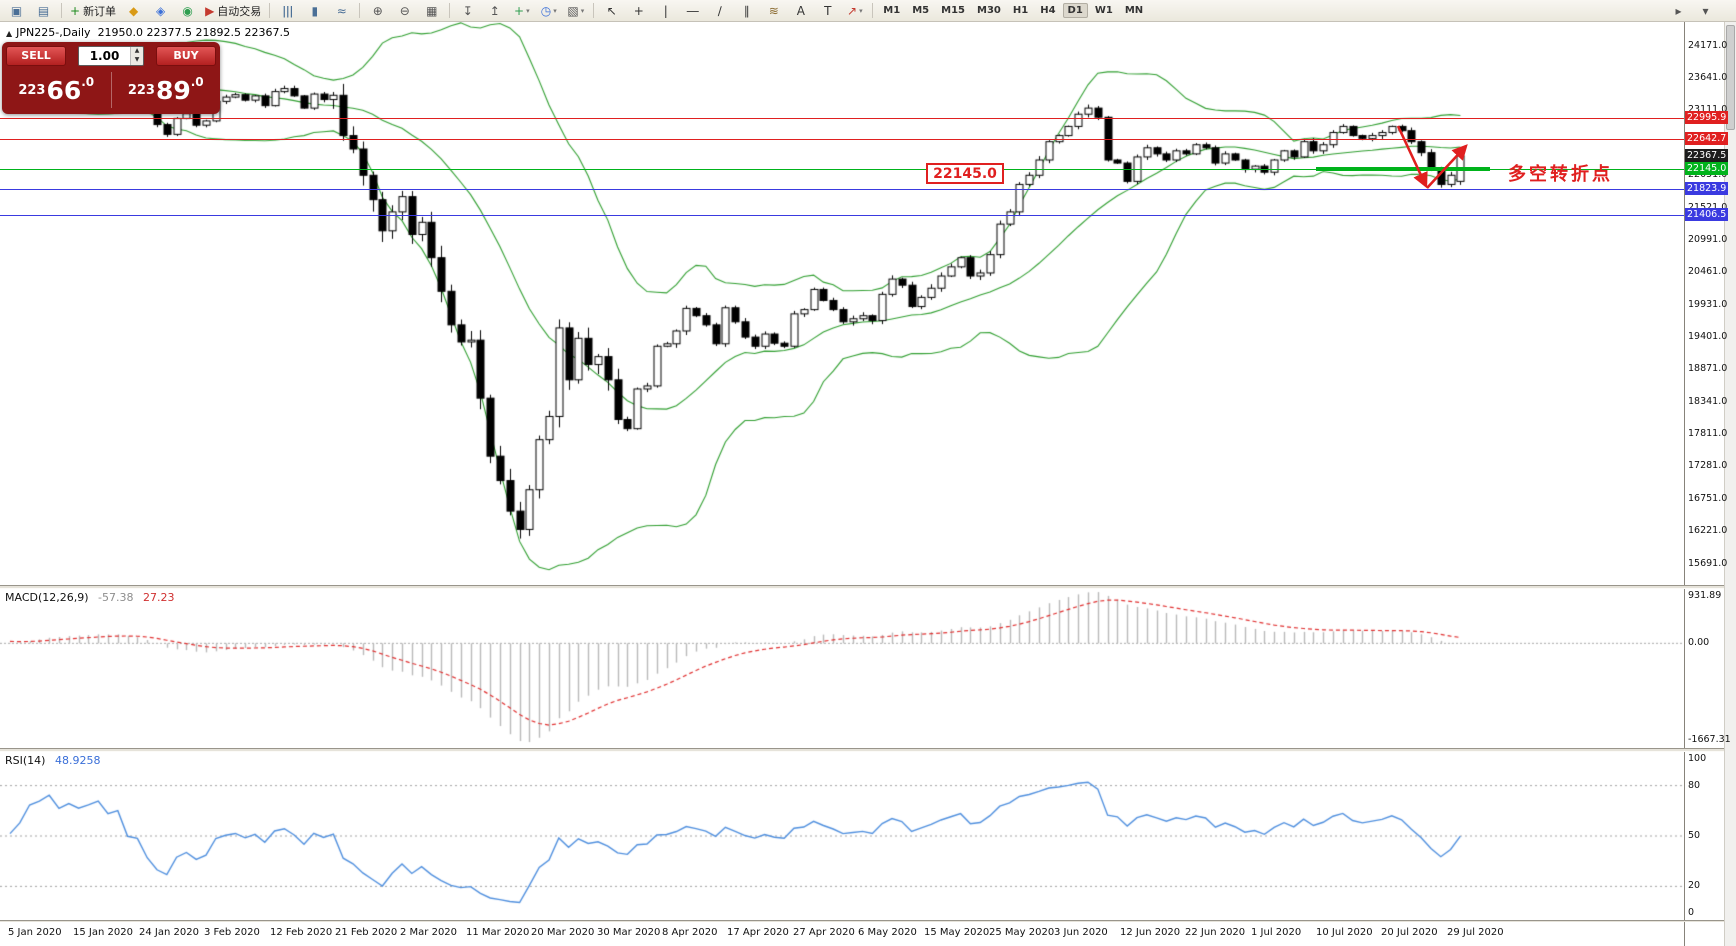  I want to click on volume-down-button: ▼, so click(137, 60).